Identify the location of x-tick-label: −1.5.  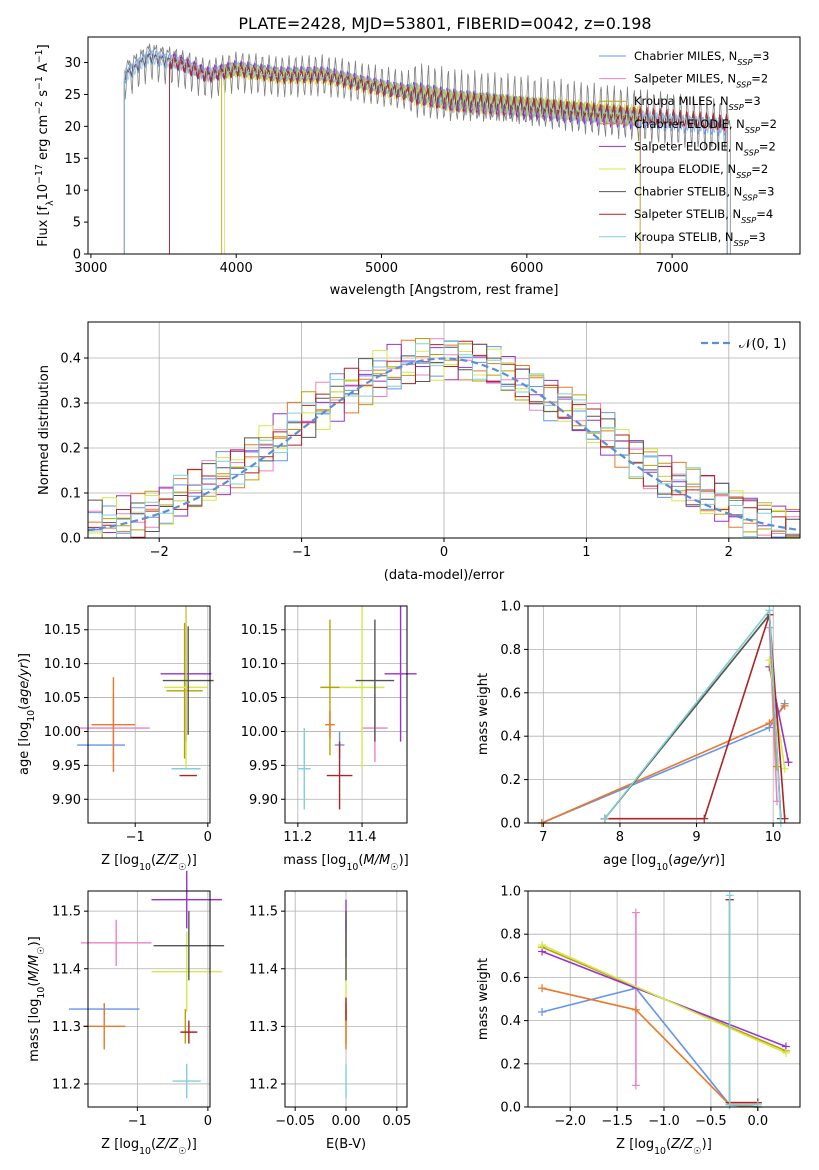
(617, 1121).